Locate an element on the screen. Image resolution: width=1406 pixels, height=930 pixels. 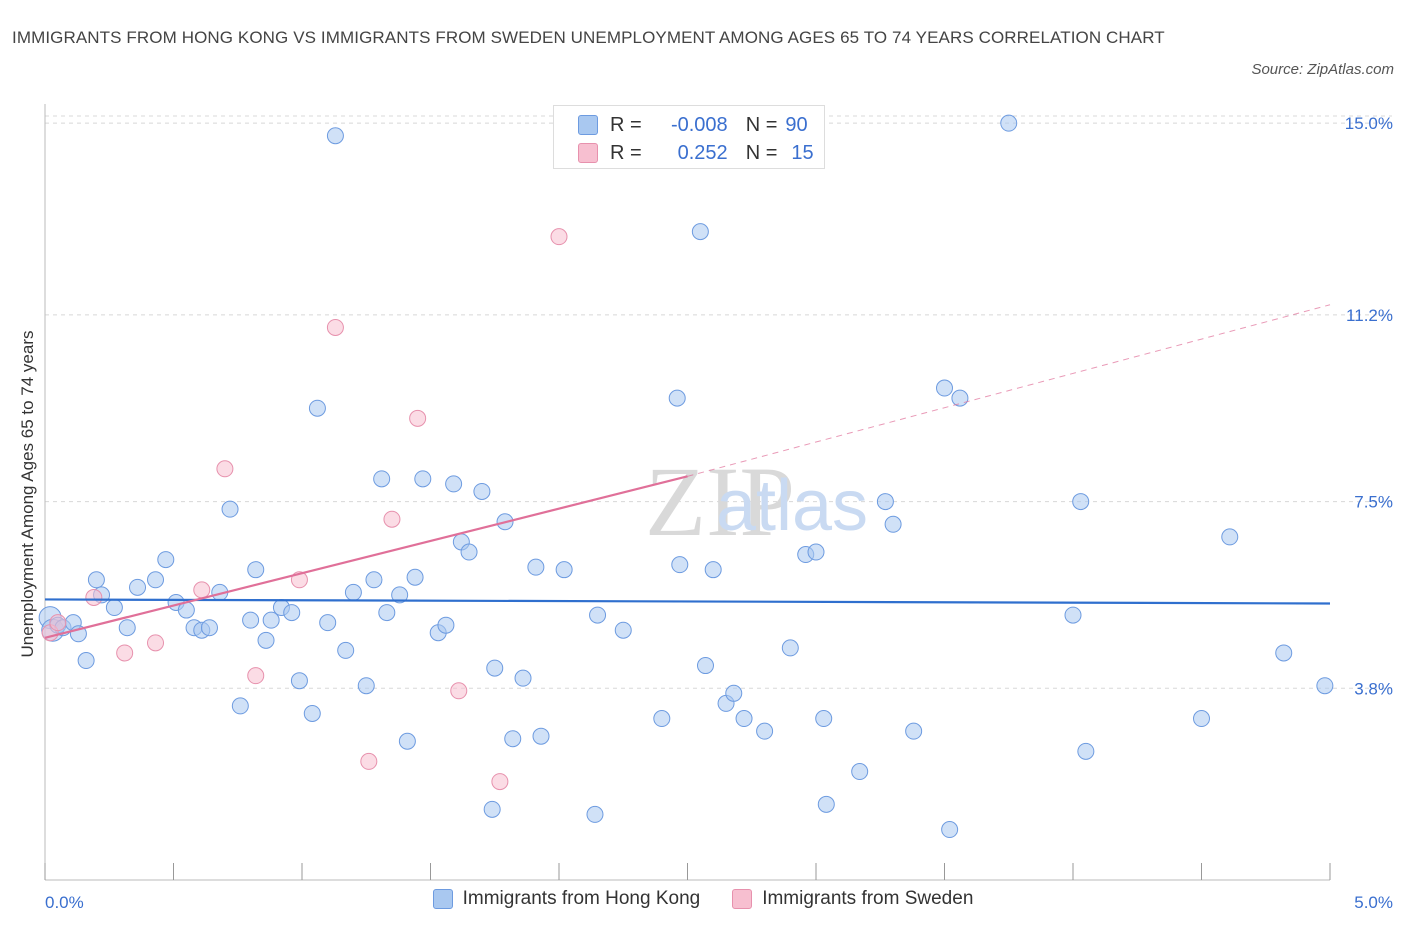
watermark-zip: ZIP is located at coordinates (720, 501).